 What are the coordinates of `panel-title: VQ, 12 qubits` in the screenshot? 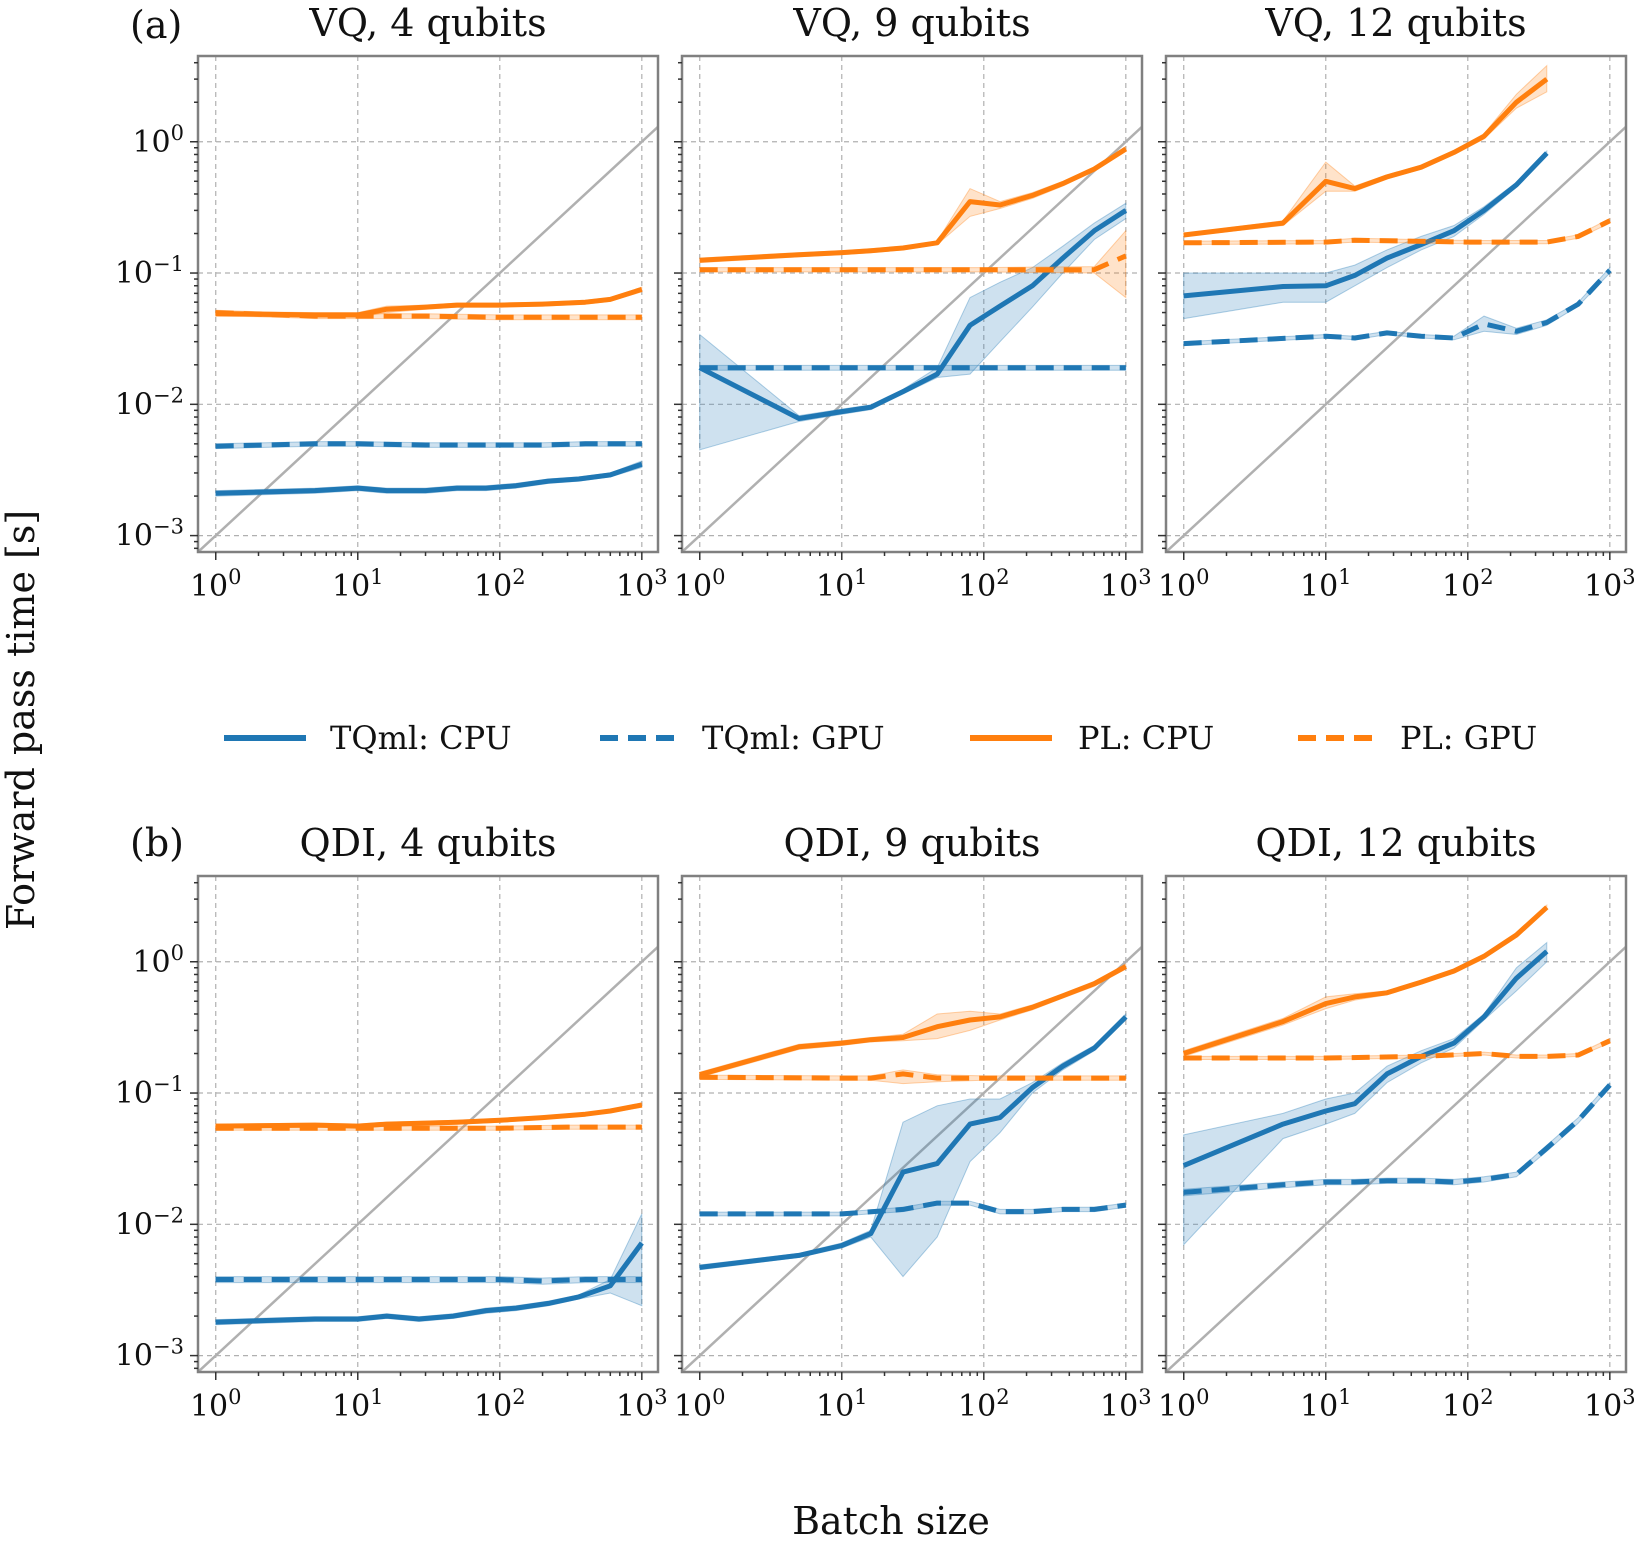 It's located at (1395, 23).